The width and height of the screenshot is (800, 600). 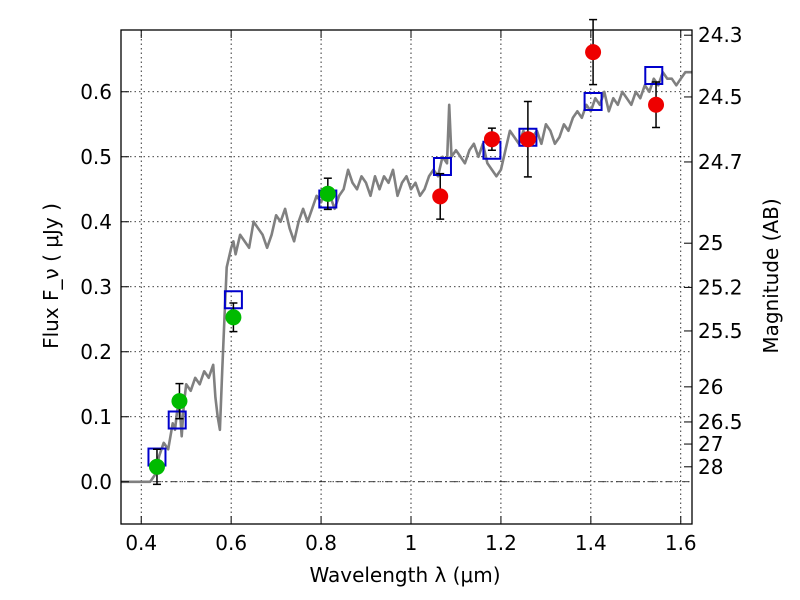 I want to click on x-tick-label: 0.8, so click(x=321, y=543).